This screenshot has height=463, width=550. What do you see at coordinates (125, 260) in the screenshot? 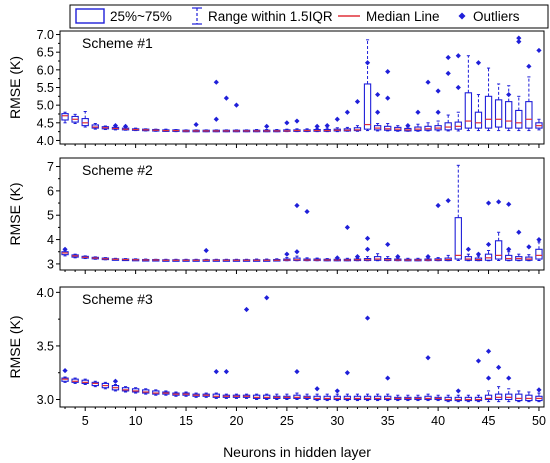
I see `box-n9` at bounding box center [125, 260].